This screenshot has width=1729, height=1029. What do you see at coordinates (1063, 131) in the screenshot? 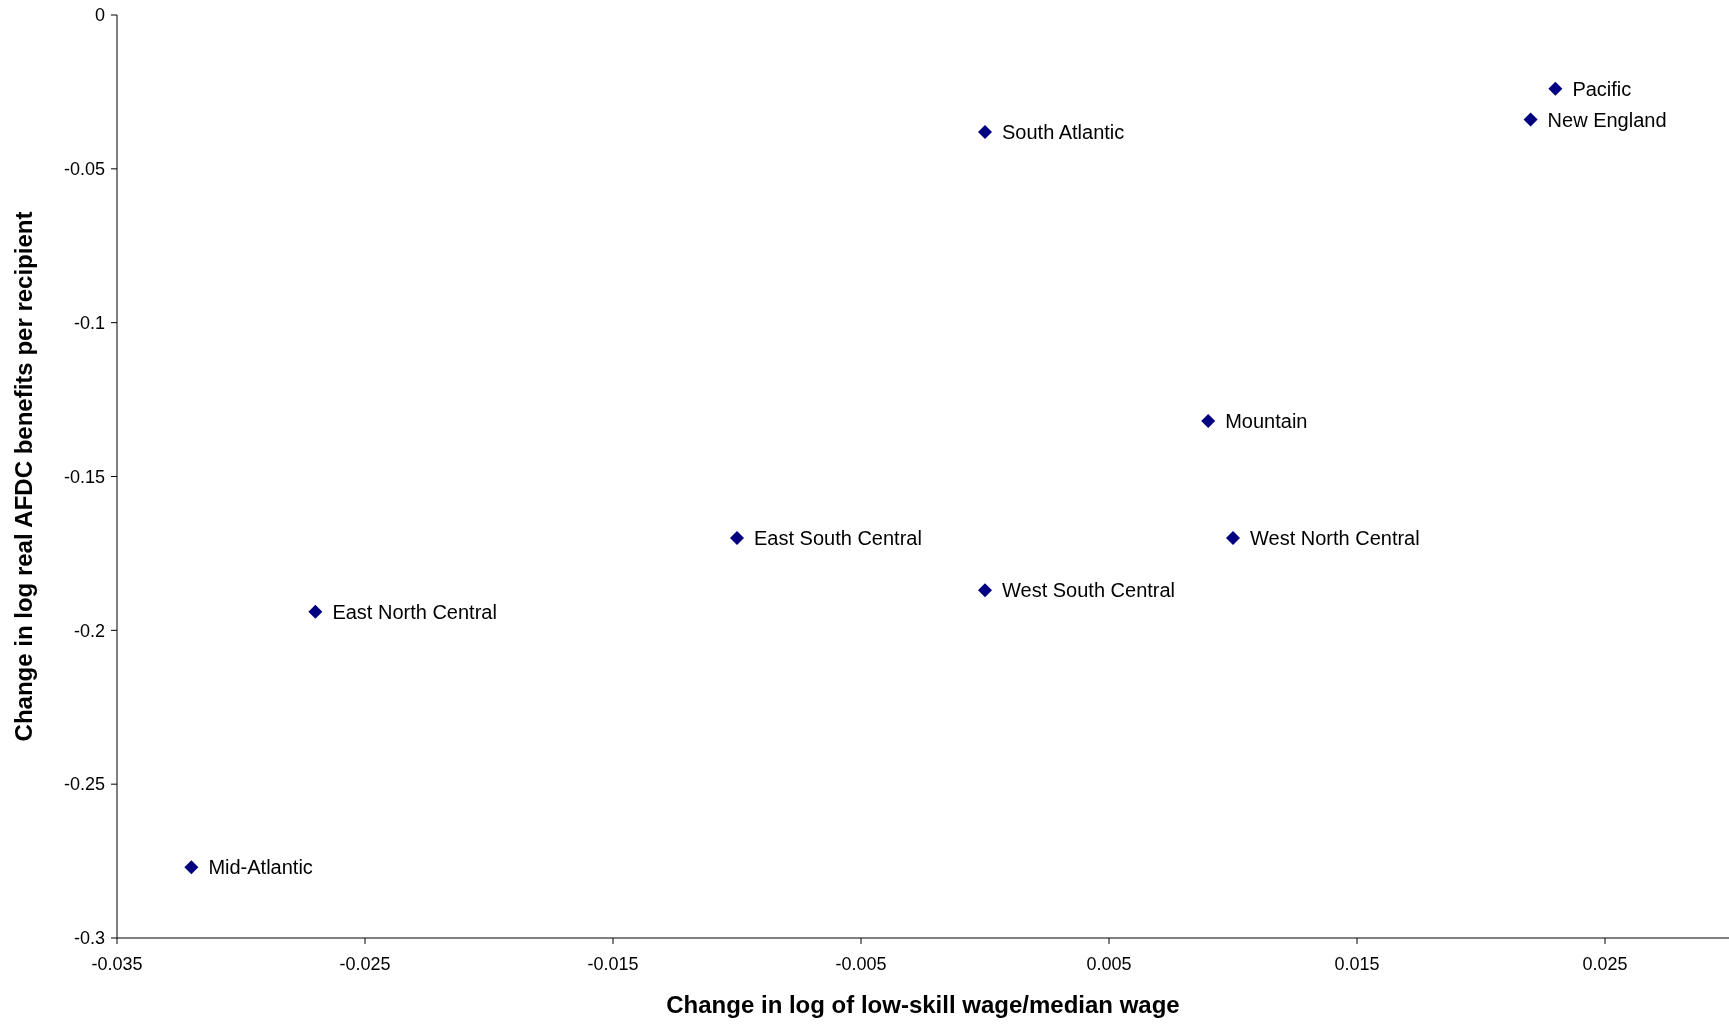
I see `annotation: South Atlantic` at bounding box center [1063, 131].